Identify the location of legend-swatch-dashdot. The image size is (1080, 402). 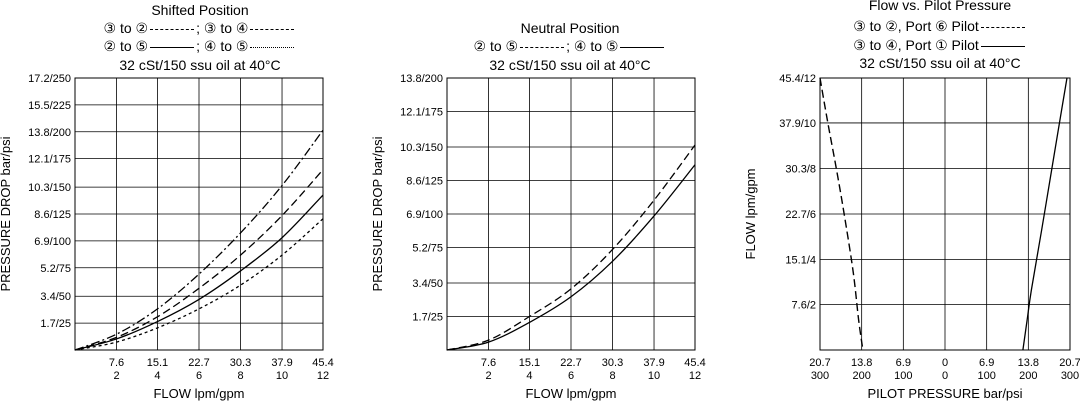
(172, 29).